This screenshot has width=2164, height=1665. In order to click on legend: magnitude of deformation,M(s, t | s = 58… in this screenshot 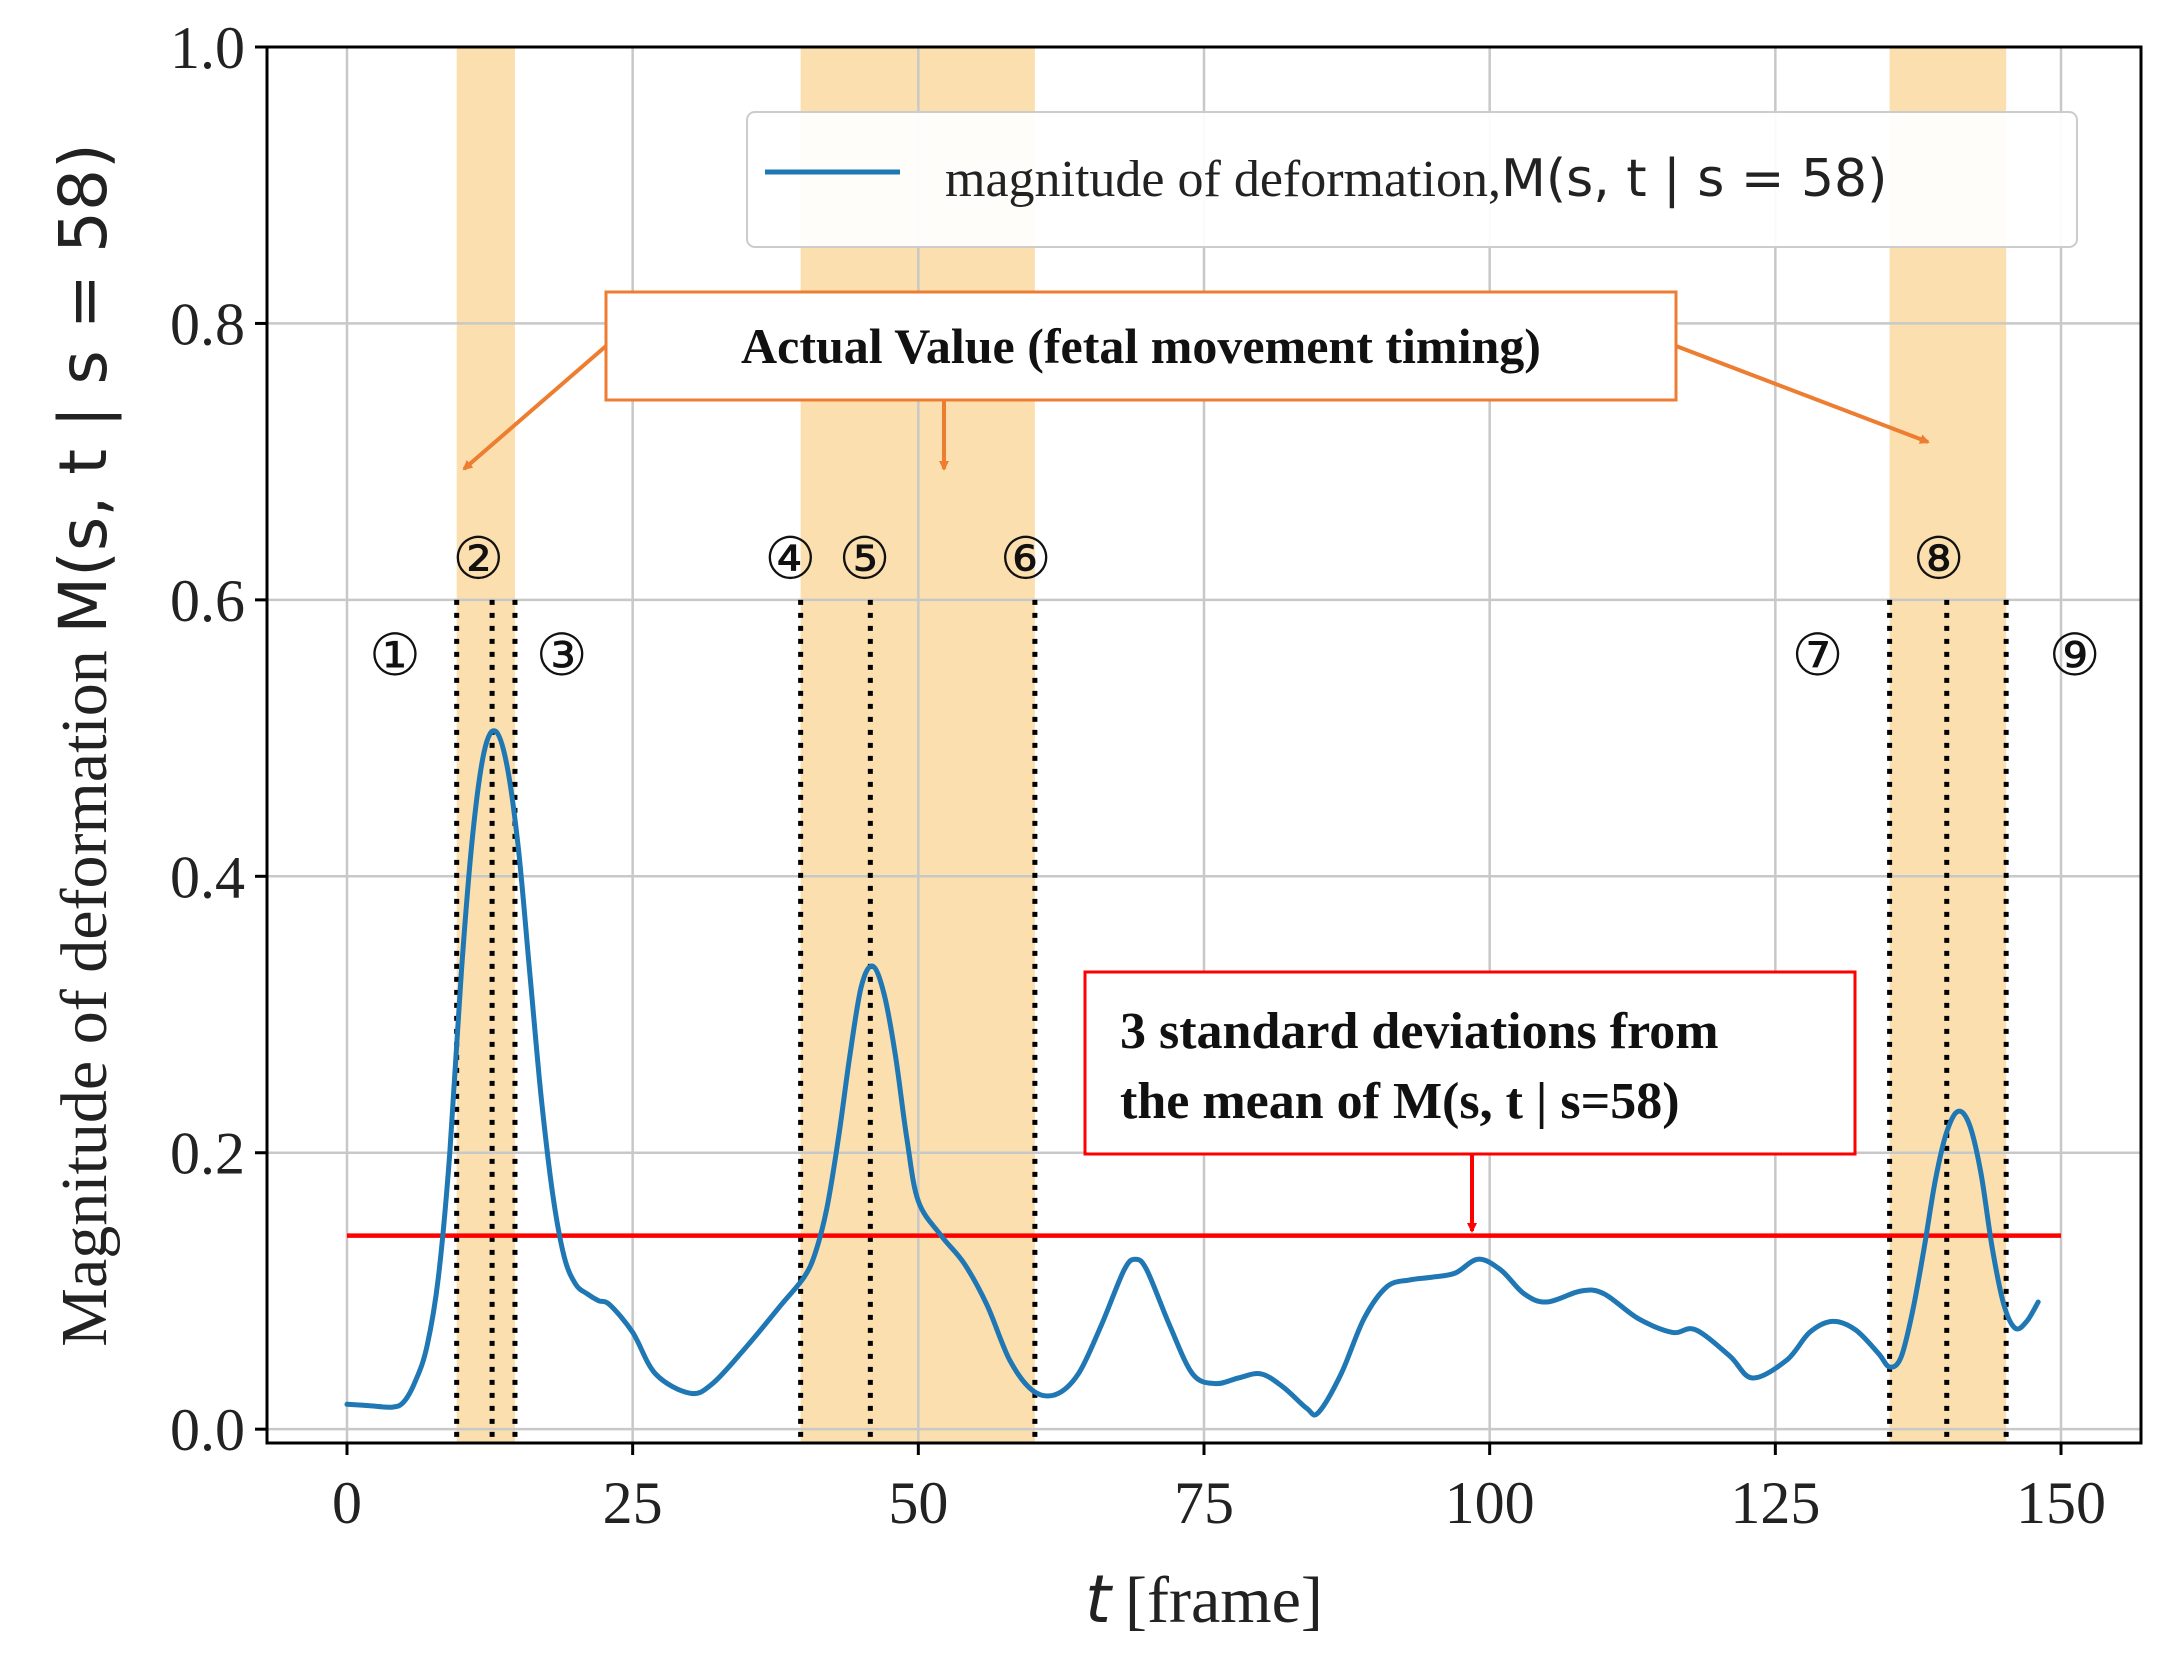, I will do `click(1412, 179)`.